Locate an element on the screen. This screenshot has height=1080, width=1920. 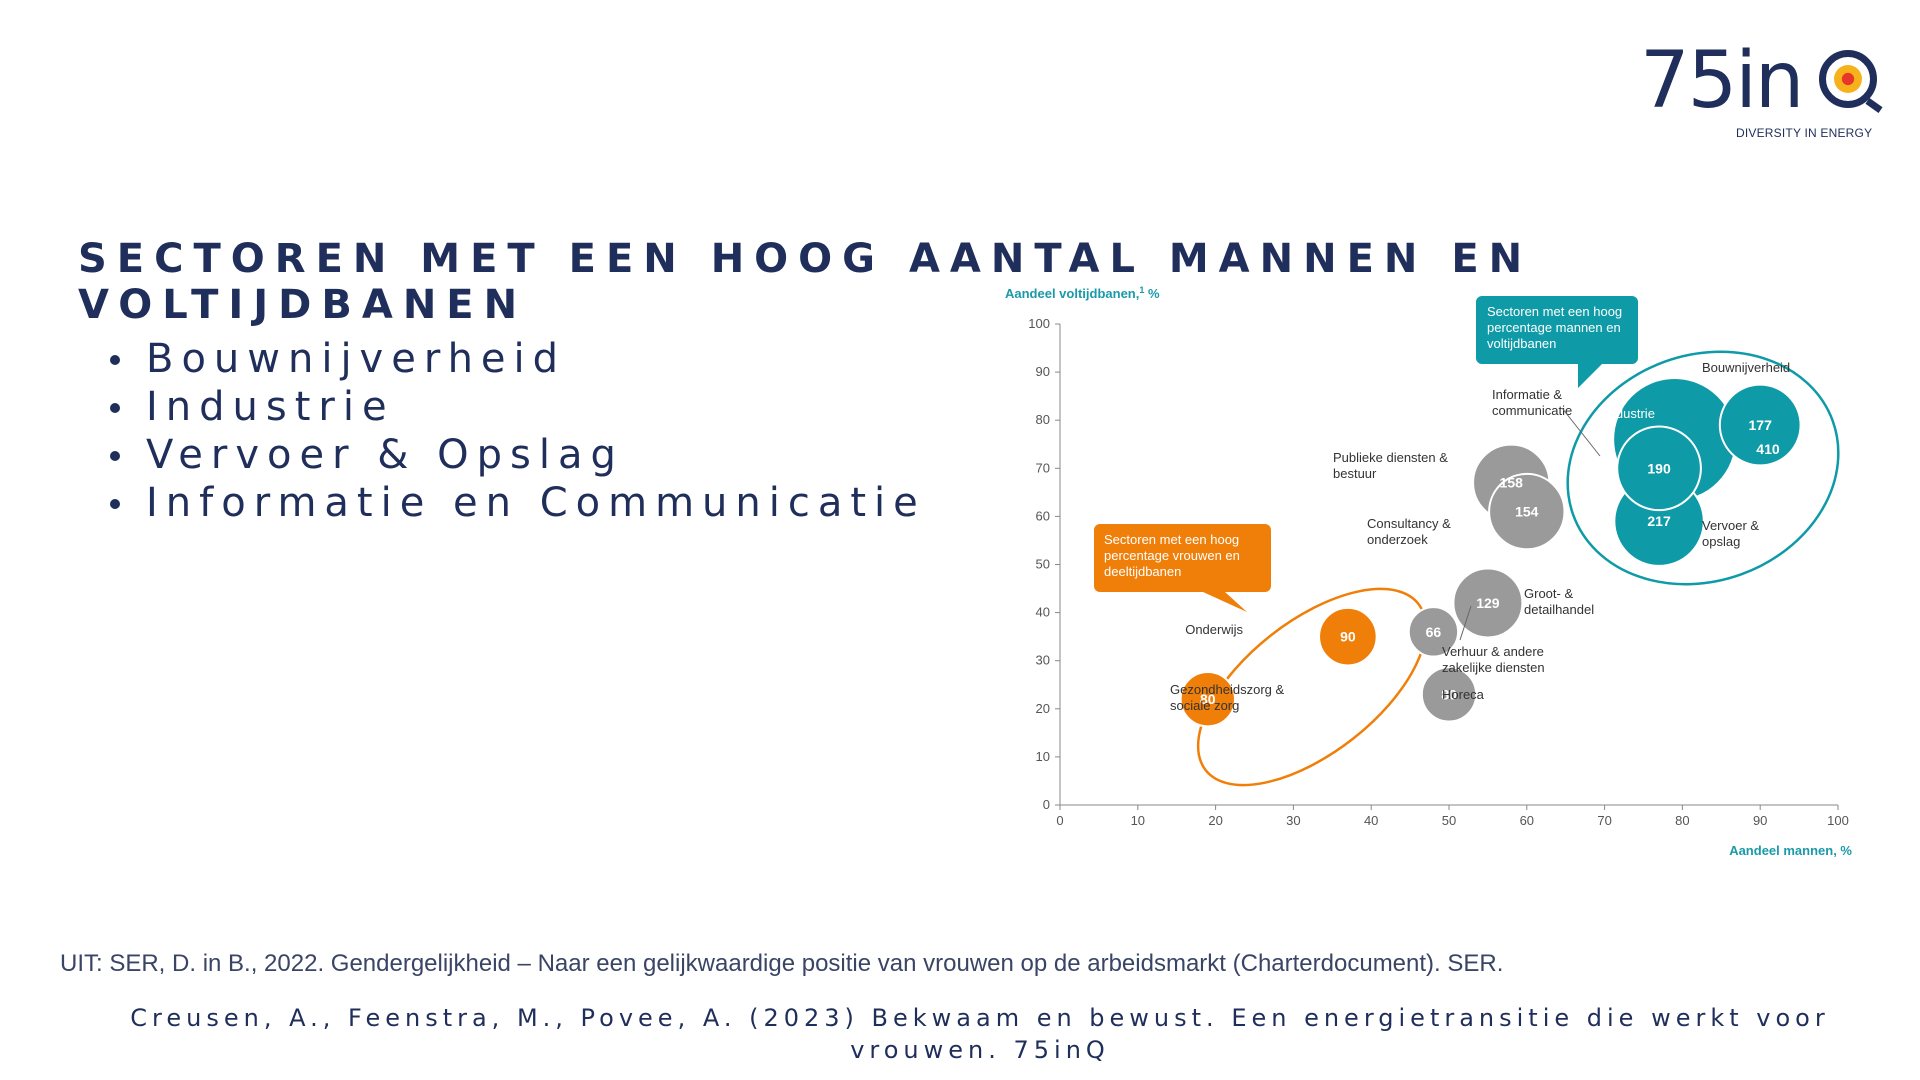
bubble-value-label: 217 is located at coordinates (1659, 521).